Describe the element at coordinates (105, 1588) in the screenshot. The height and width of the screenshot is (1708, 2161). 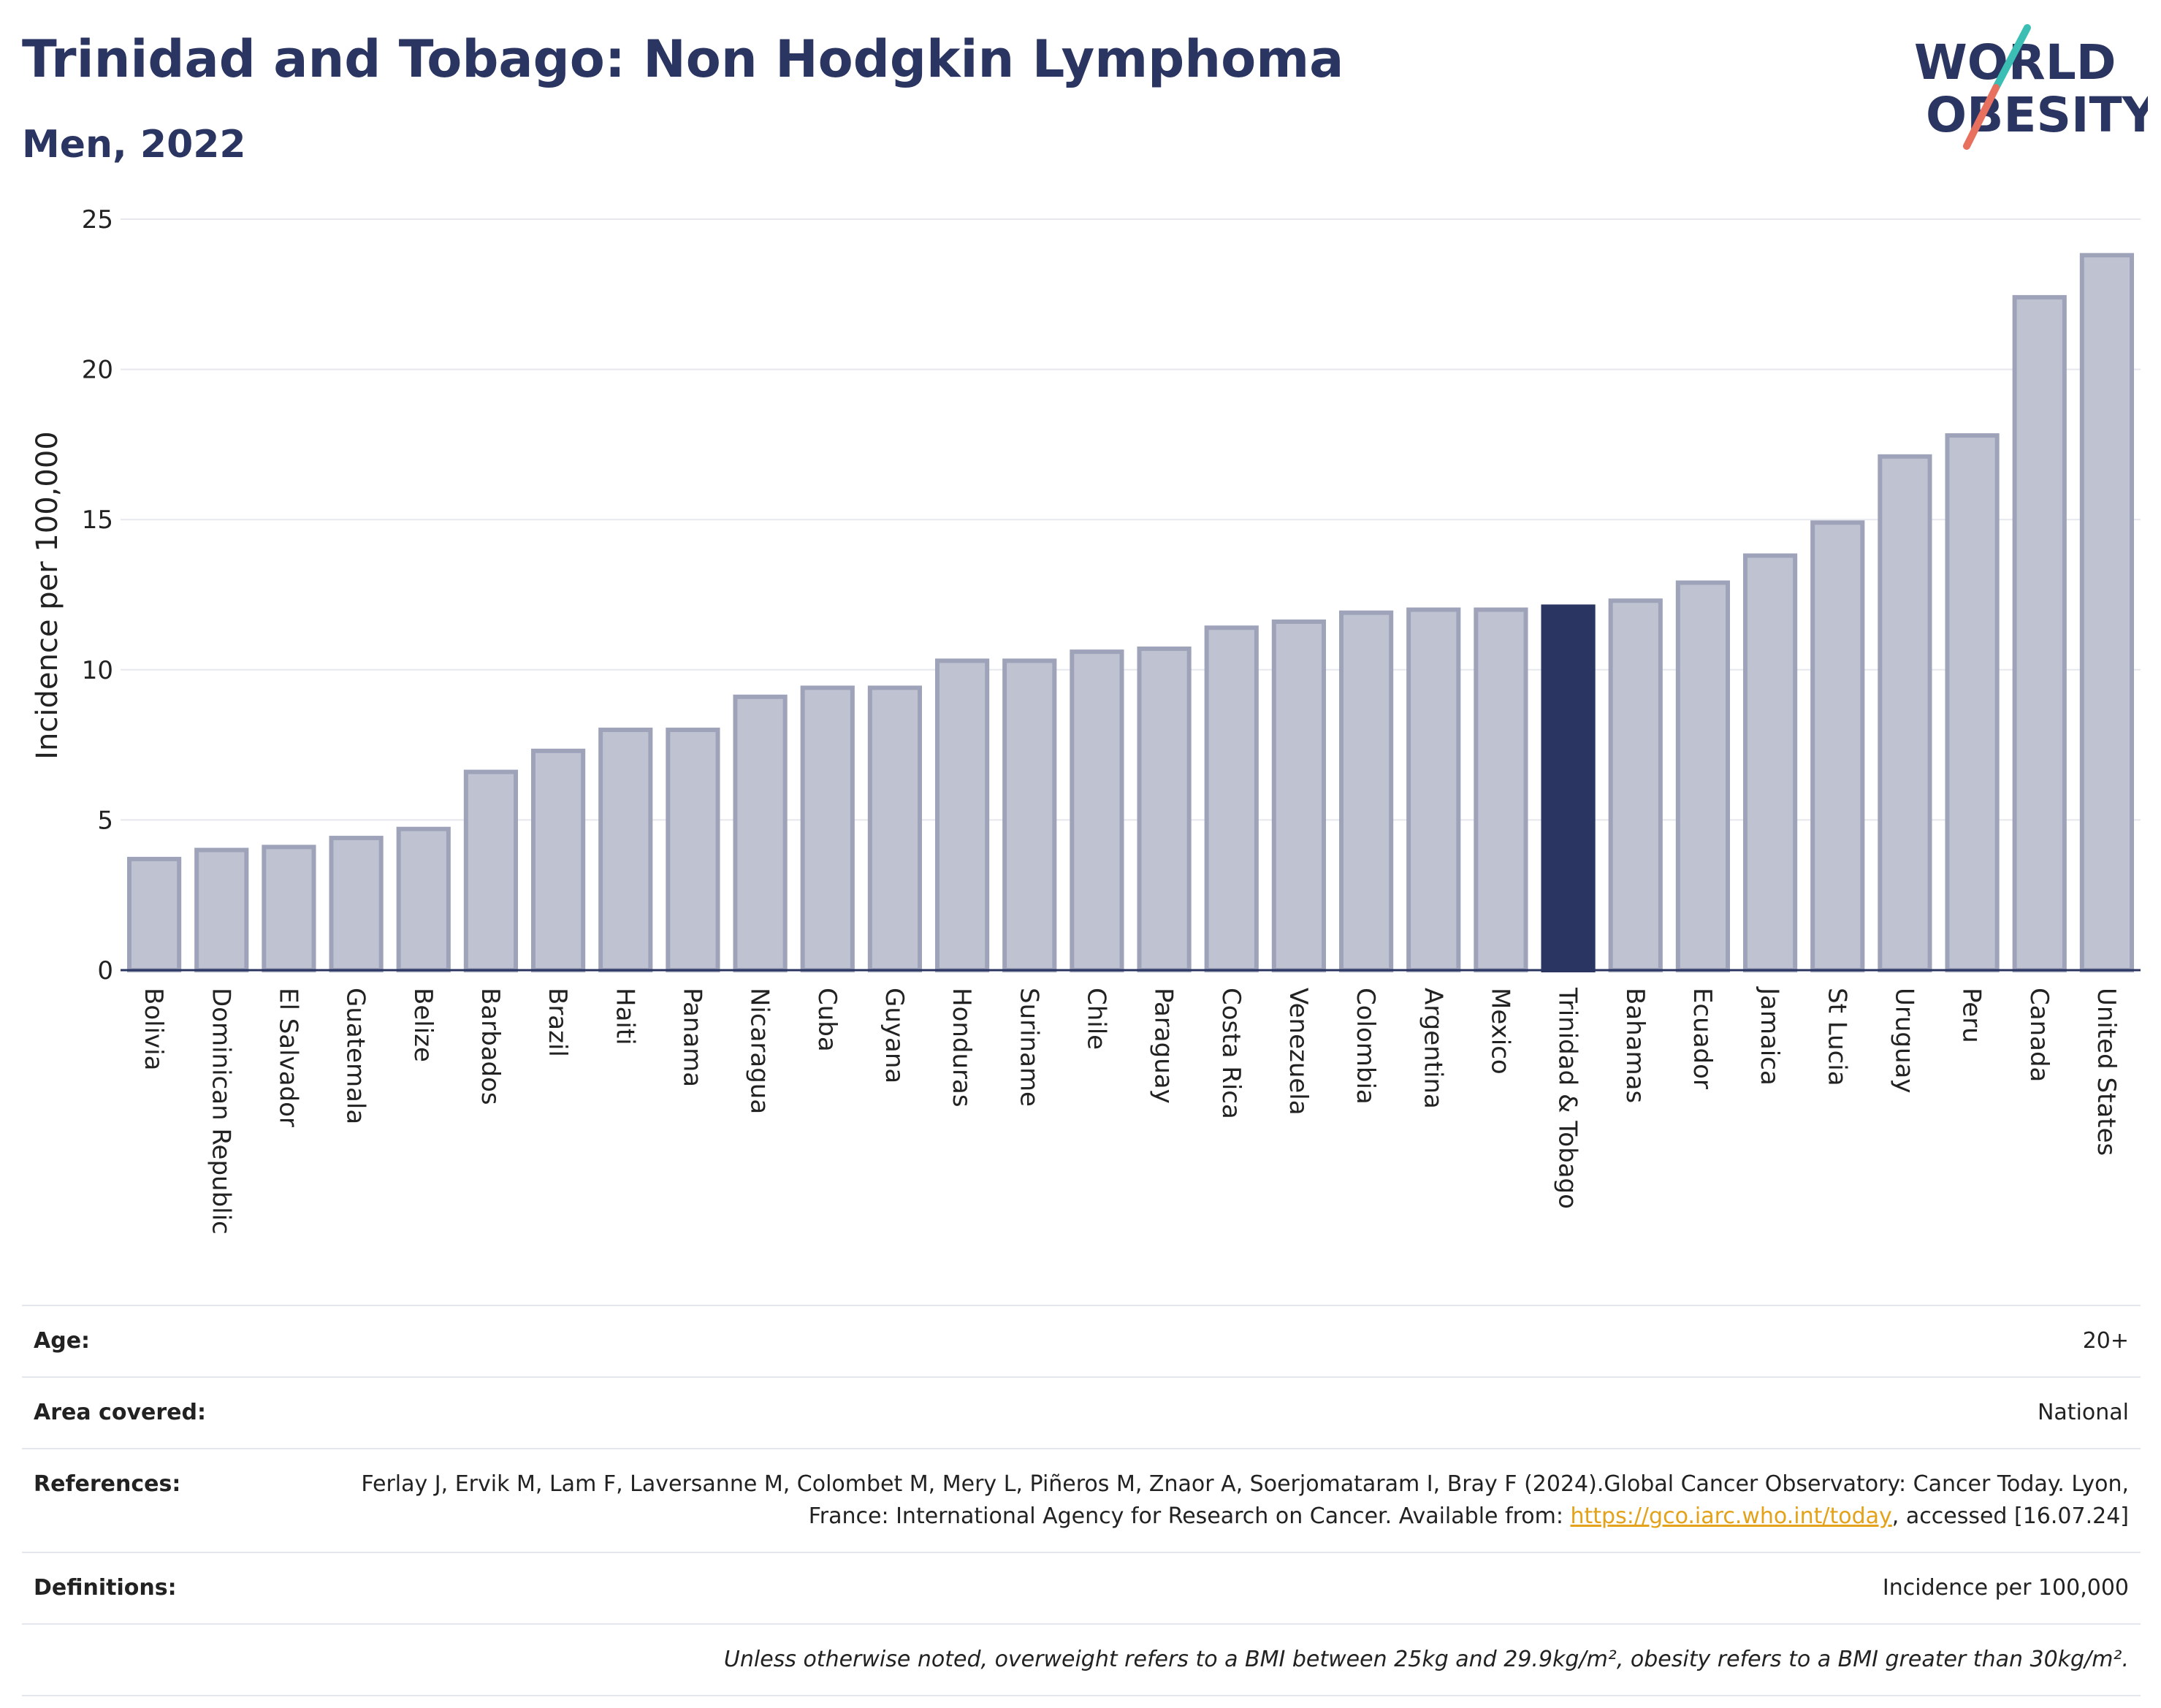
I see `definitions-label: Definitions:` at that location.